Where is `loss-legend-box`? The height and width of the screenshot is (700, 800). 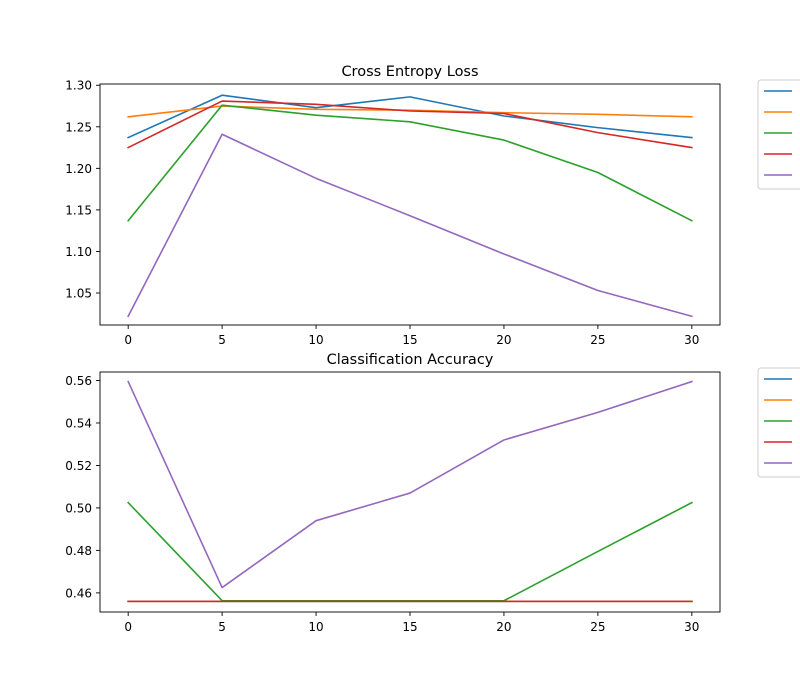
loss-legend-box is located at coordinates (778, 134).